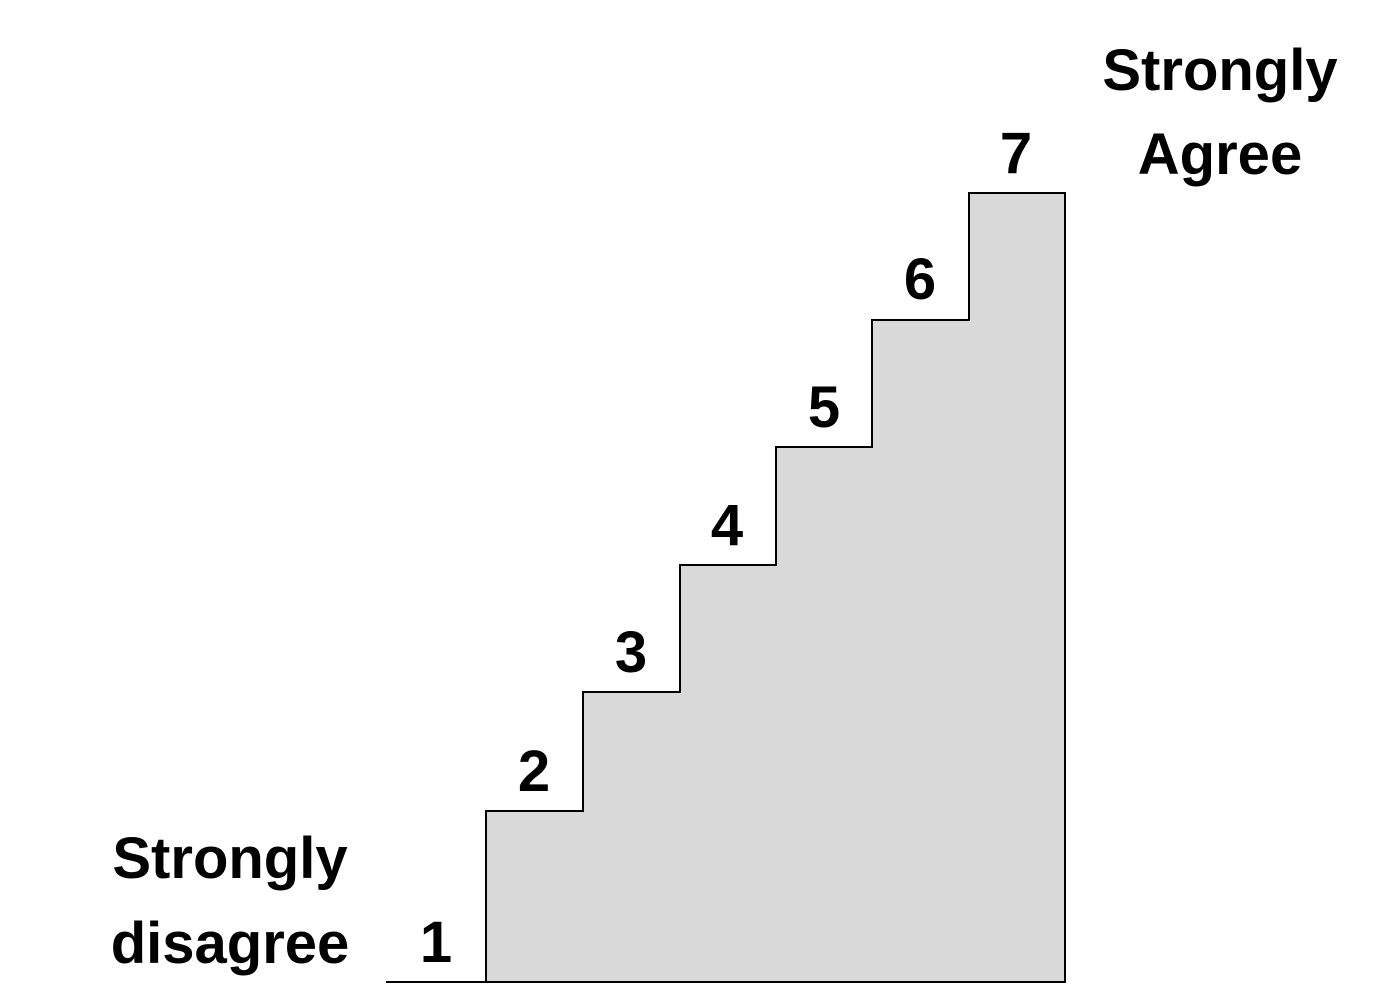 This screenshot has width=1385, height=1000. I want to click on high-anchor-line2: Agree, so click(1220, 154).